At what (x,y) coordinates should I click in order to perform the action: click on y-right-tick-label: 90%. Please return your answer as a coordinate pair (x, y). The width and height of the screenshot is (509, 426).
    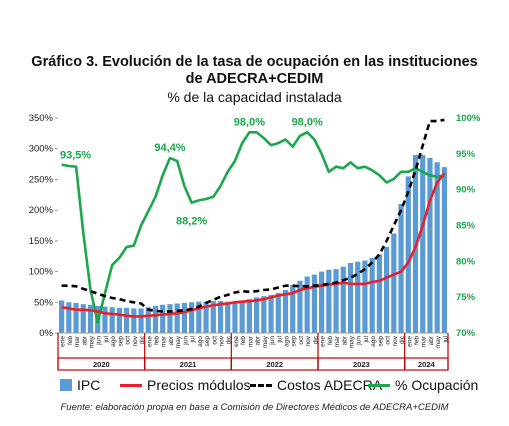
    Looking at the image, I should click on (466, 190).